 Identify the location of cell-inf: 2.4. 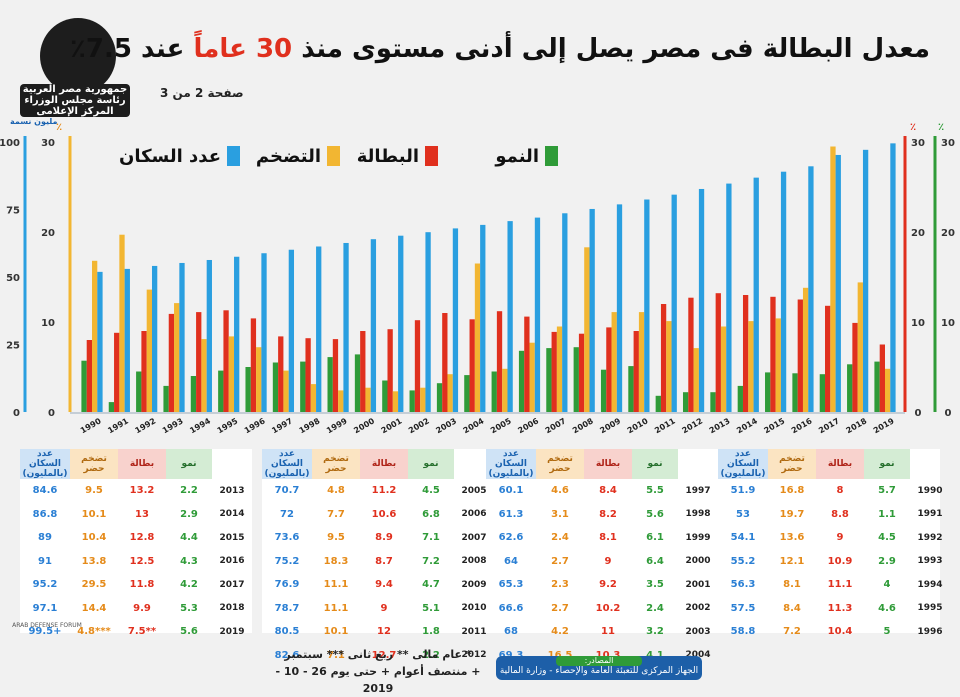
(560, 538).